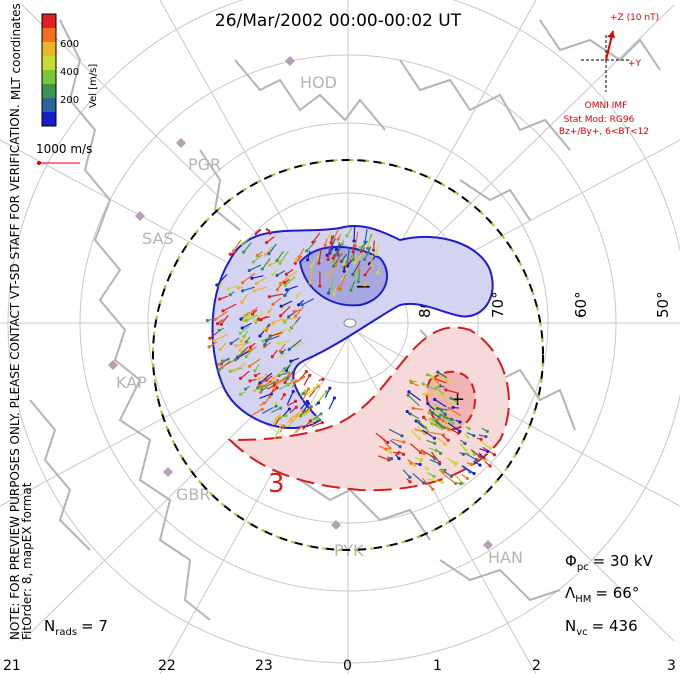 Image resolution: width=680 pixels, height=674 pixels. What do you see at coordinates (338, 21) in the screenshot?
I see `map-title: 26/Mar/2002 00:00-00:02 UT` at bounding box center [338, 21].